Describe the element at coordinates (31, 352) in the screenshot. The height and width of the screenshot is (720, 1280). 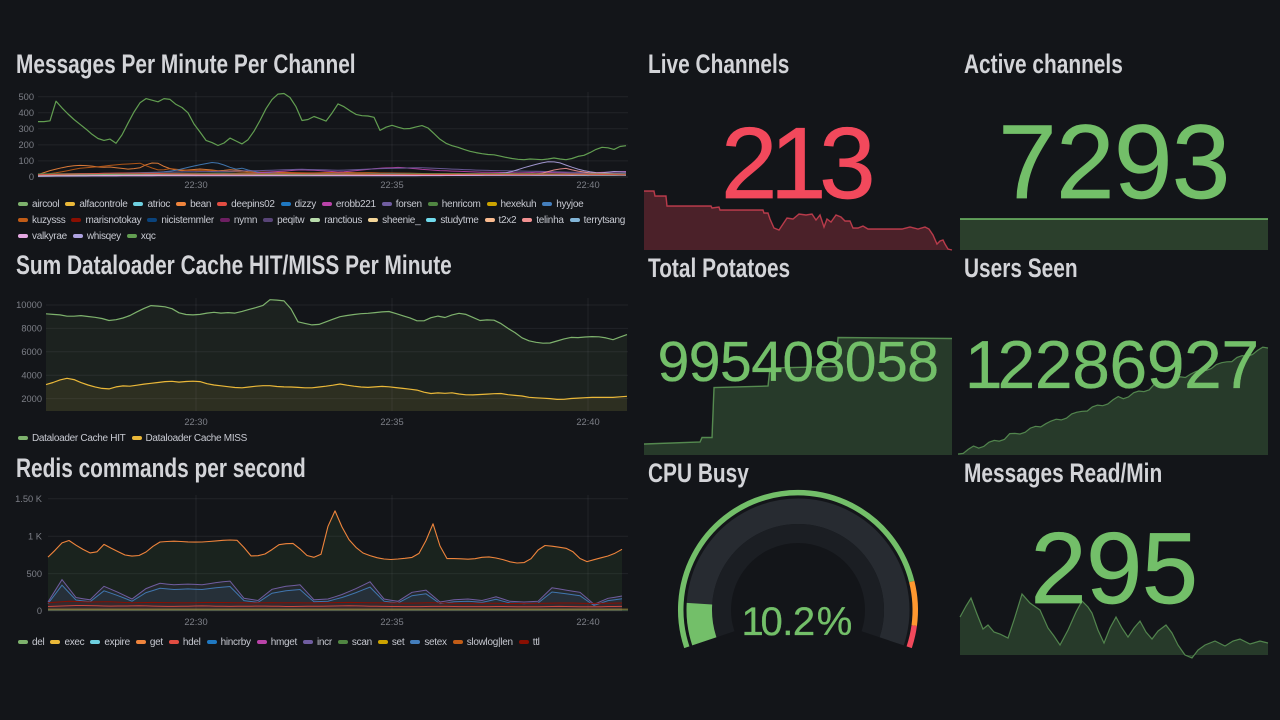
I see `svg-text: 6000` at that location.